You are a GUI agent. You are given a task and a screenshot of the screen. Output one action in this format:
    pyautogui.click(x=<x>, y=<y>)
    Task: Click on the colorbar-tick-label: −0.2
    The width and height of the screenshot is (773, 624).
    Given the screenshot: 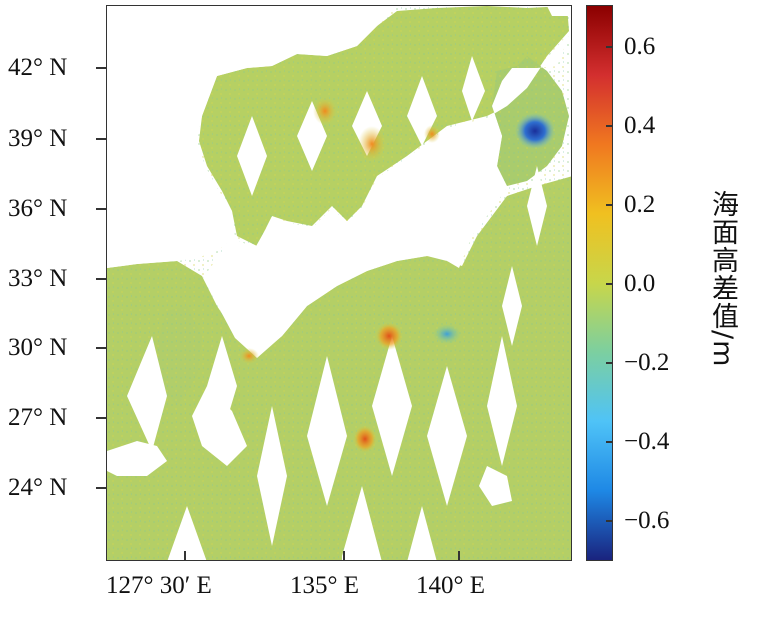 What is the action you would take?
    pyautogui.click(x=647, y=362)
    